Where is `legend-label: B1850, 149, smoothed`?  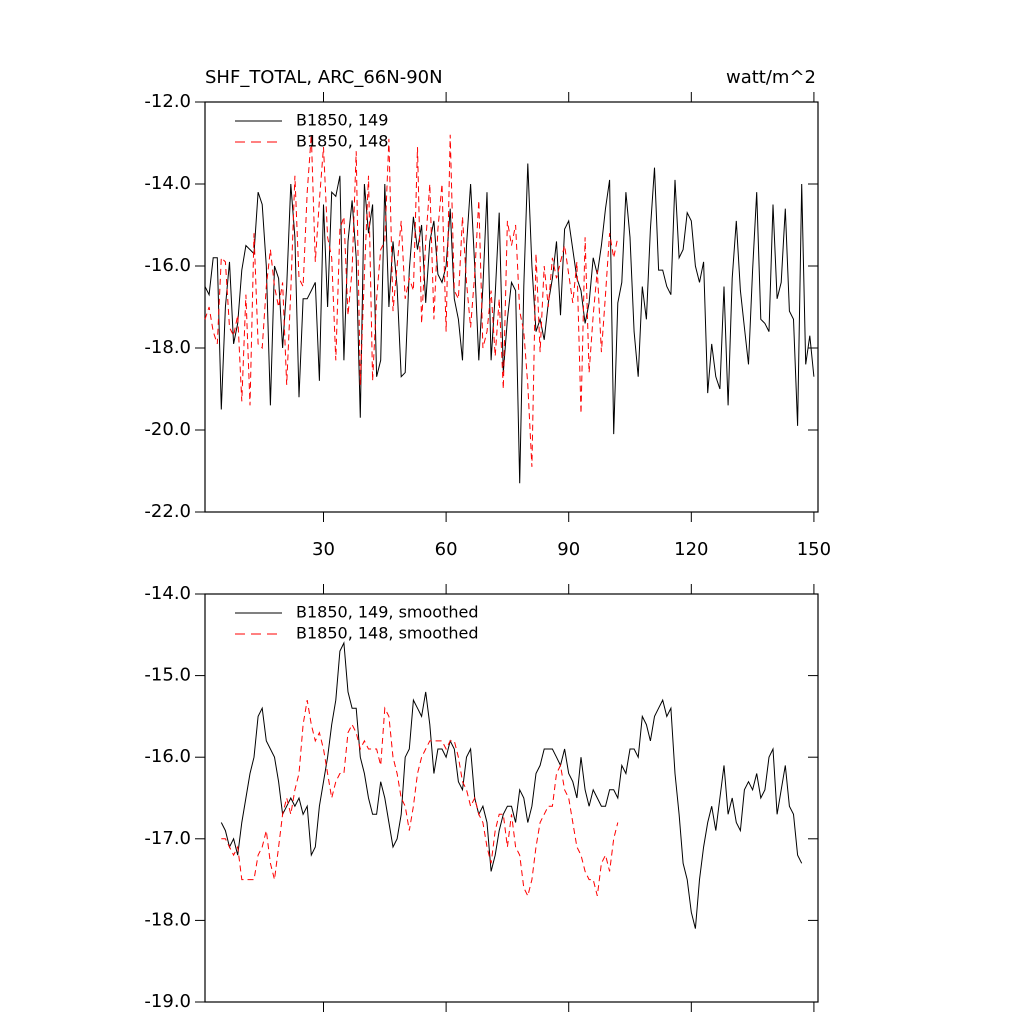
legend-label: B1850, 149, smoothed is located at coordinates (387, 612).